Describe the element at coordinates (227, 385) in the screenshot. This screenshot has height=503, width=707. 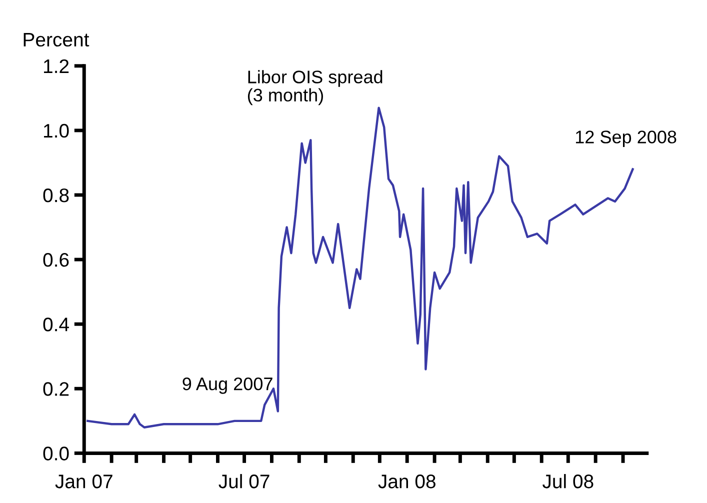
I see `annotation: 9 Aug 2007` at that location.